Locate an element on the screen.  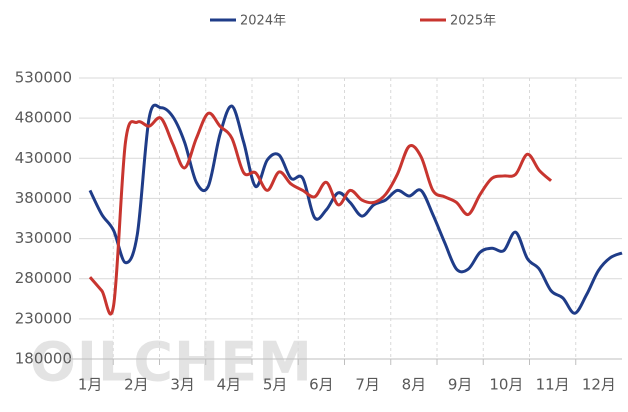
x-tick-label: 9月 is located at coordinates (460, 385).